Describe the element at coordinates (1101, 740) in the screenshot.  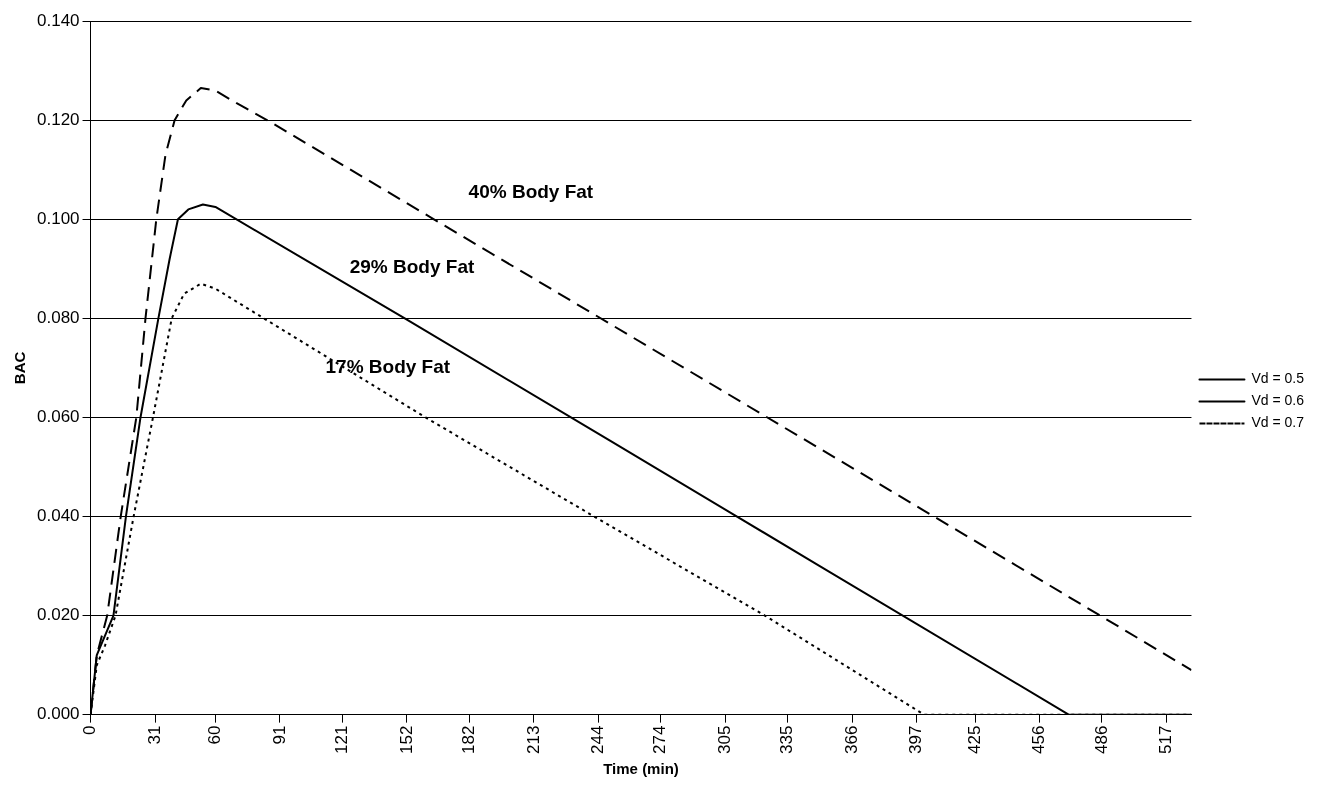
I see `x-tick-label: 486` at that location.